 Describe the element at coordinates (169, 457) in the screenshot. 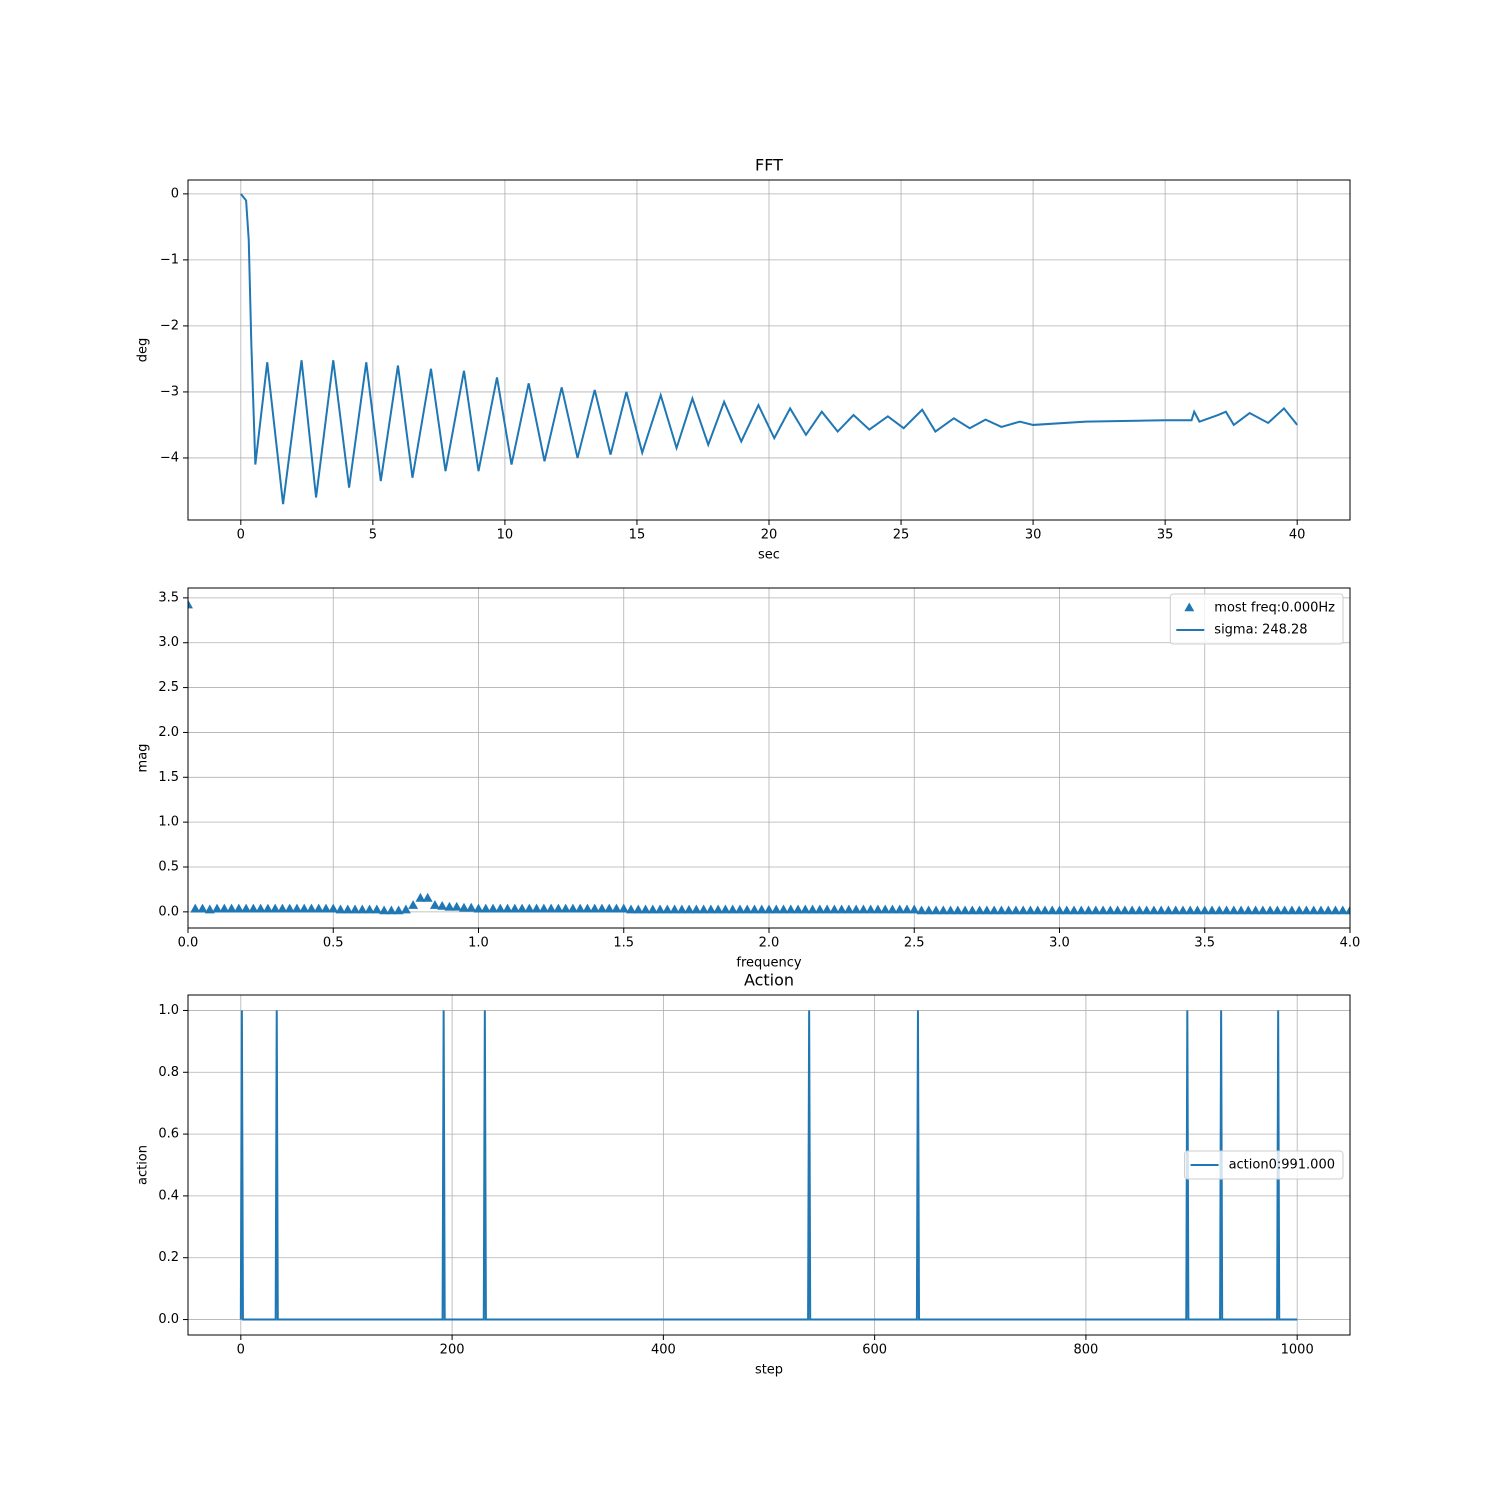

I see `y-tick-label: −4` at that location.